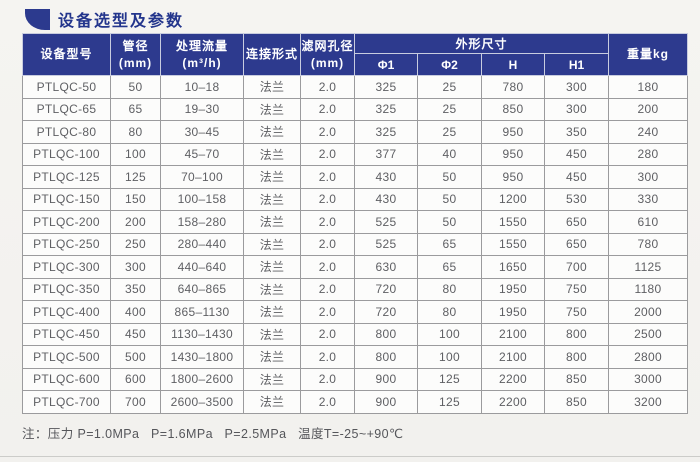 This screenshot has height=462, width=700. I want to click on table-cell: 500, so click(135, 357).